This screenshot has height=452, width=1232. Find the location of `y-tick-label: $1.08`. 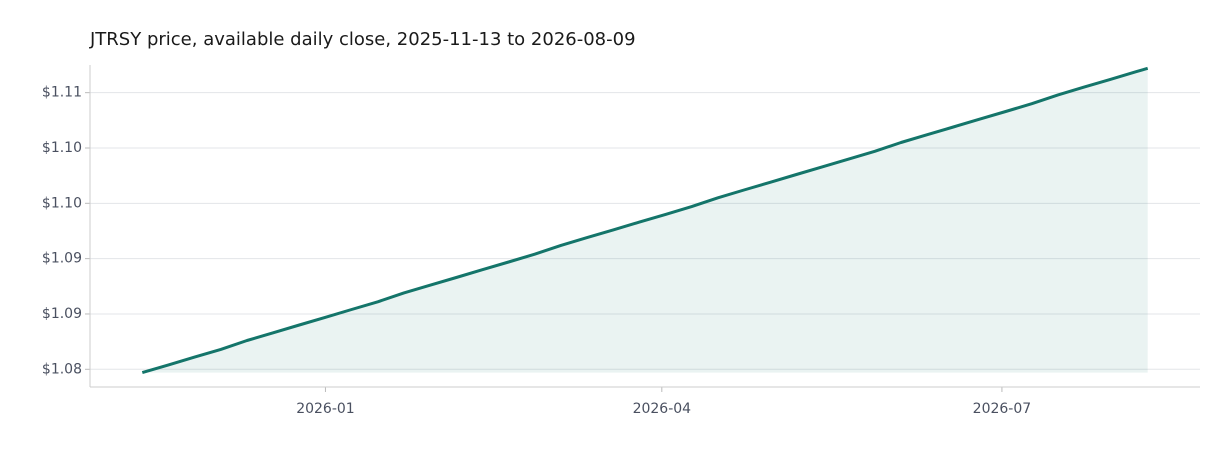

y-tick-label: $1.08 is located at coordinates (62, 369).